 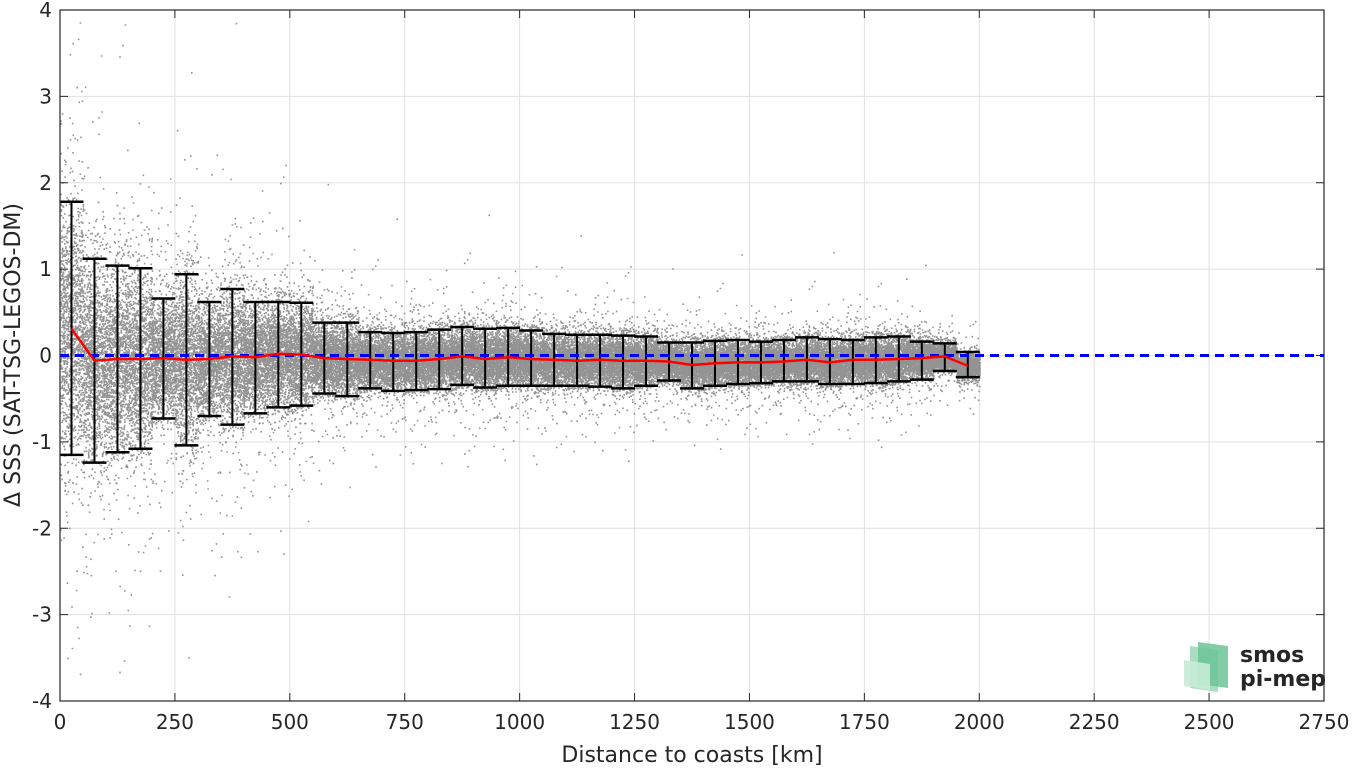 What do you see at coordinates (1272, 655) in the screenshot?
I see `logo-text-smos: smos` at bounding box center [1272, 655].